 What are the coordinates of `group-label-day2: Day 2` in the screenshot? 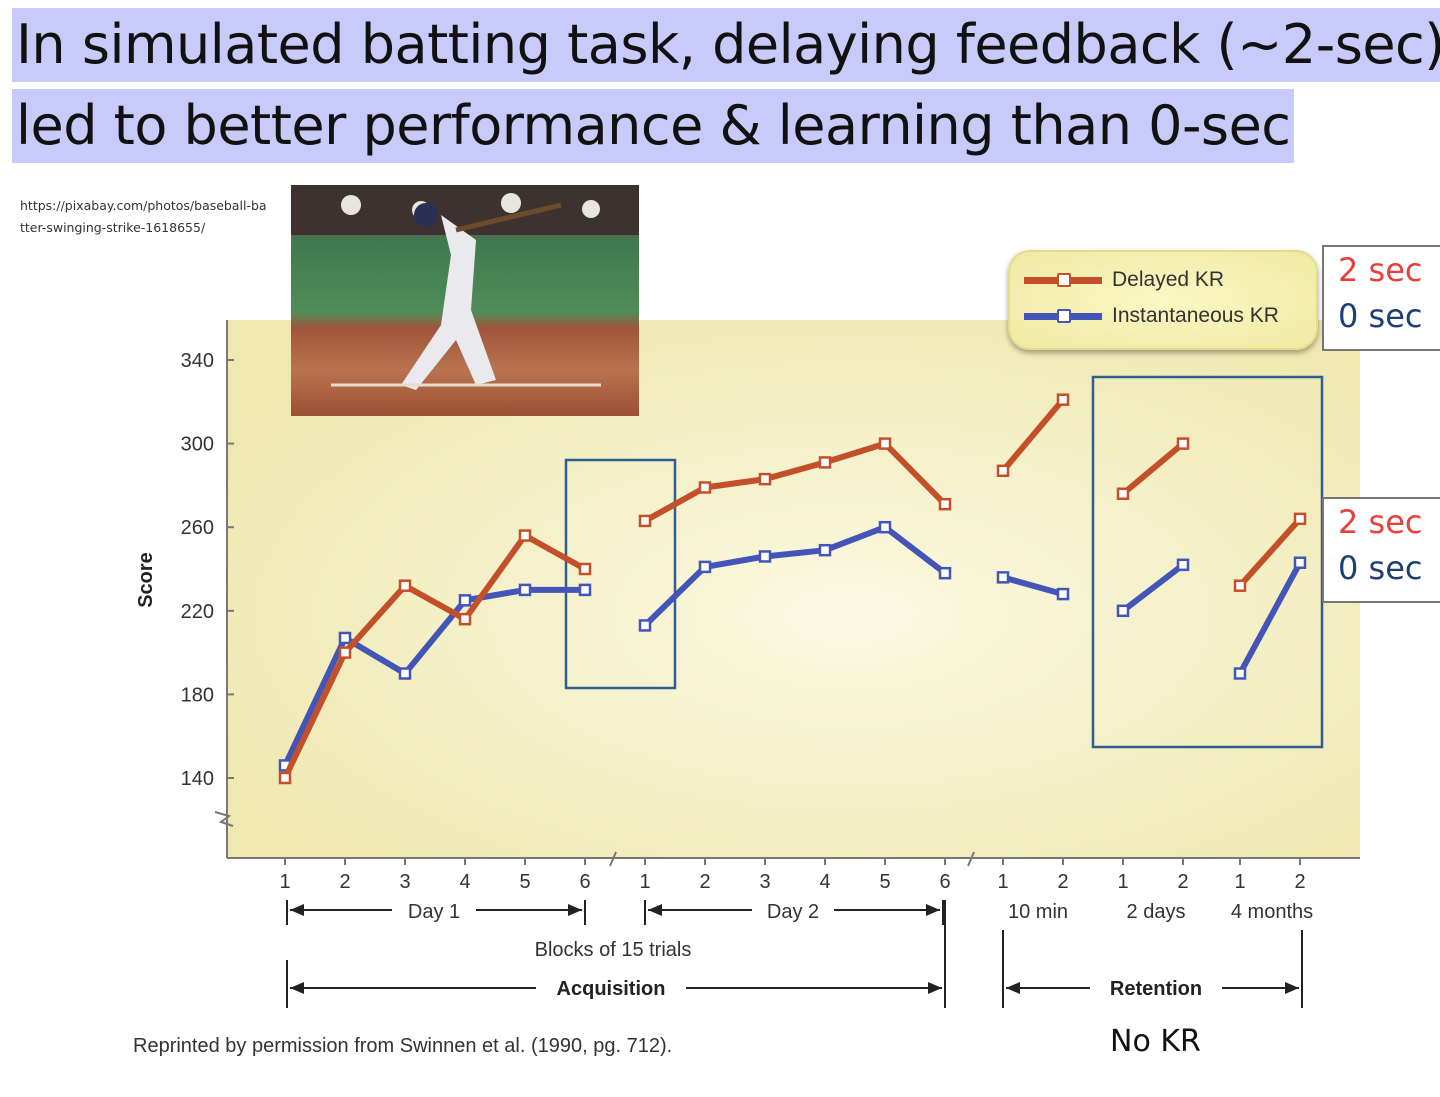 It's located at (793, 912).